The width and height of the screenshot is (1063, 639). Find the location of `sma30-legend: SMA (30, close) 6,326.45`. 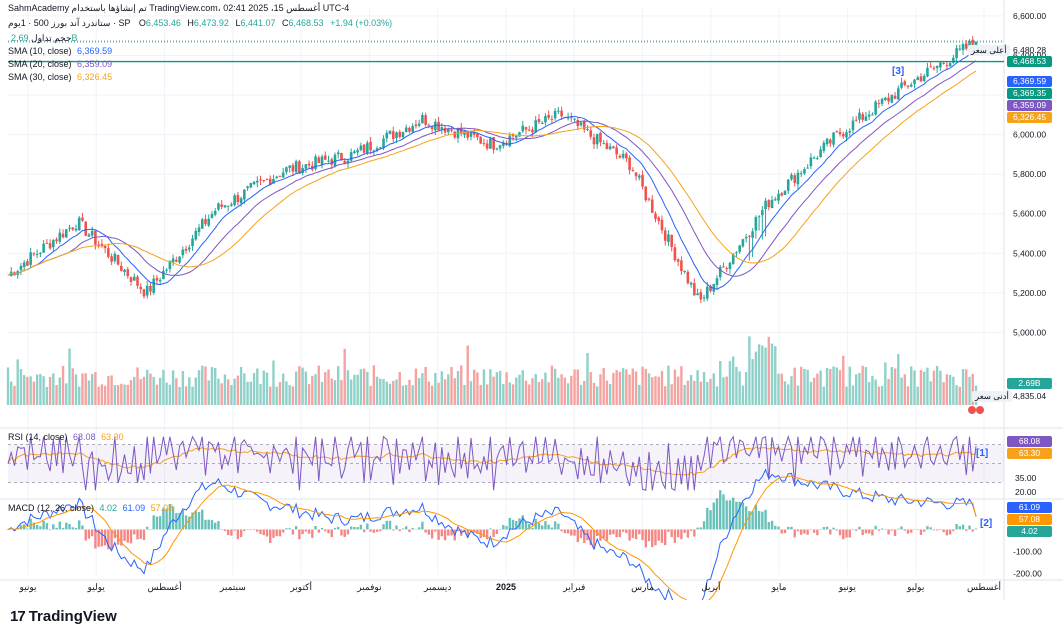

sma30-legend: SMA (30, close) 6,326.45 is located at coordinates (60, 77).